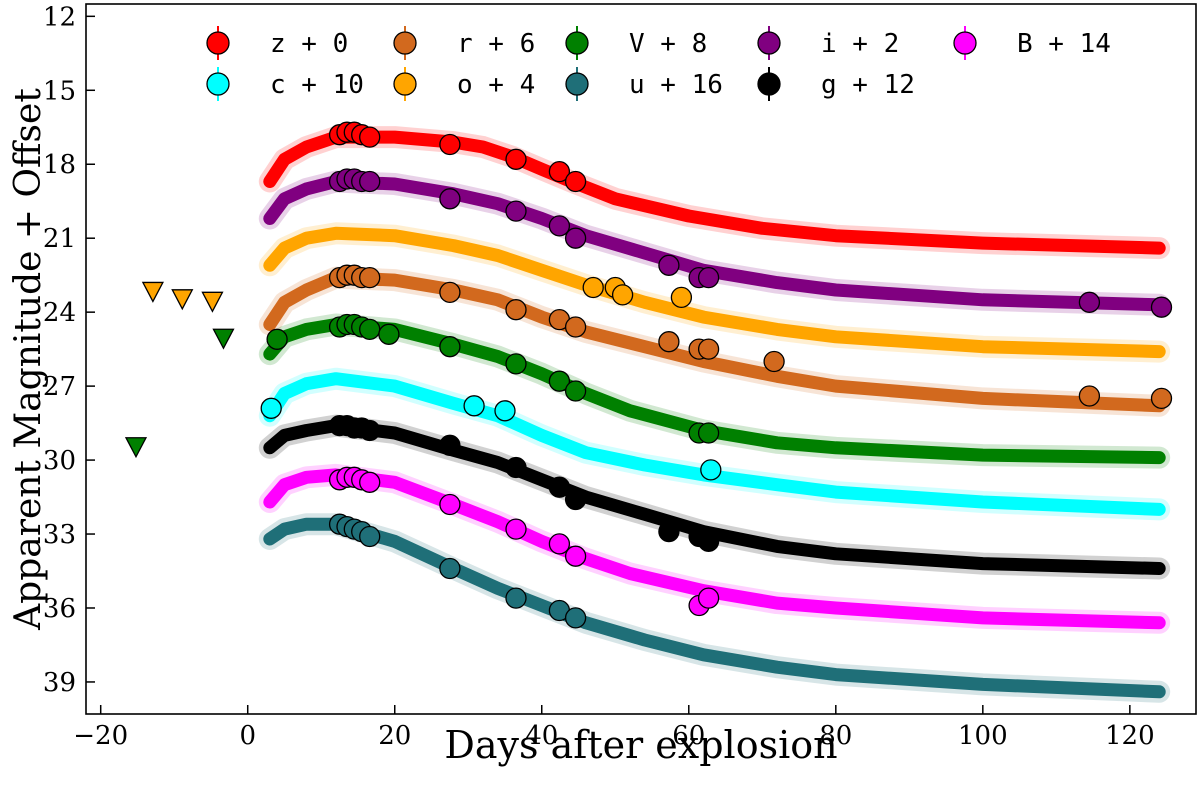 The image size is (1200, 798). I want to click on legend-label-u: u + 16, so click(676, 85).